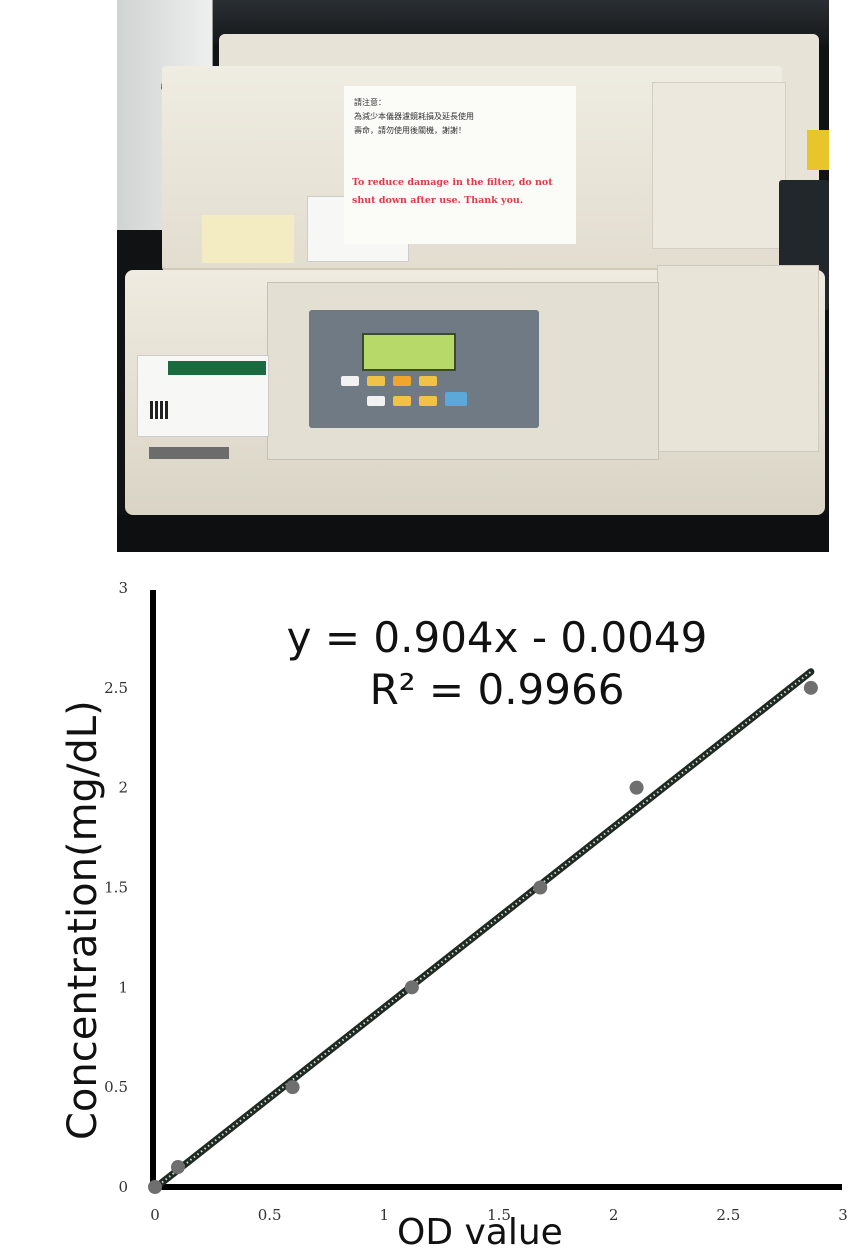 This screenshot has height=1253, width=863. Describe the element at coordinates (497, 637) in the screenshot. I see `regression-equation: y = 0.904x - 0.0049` at that location.